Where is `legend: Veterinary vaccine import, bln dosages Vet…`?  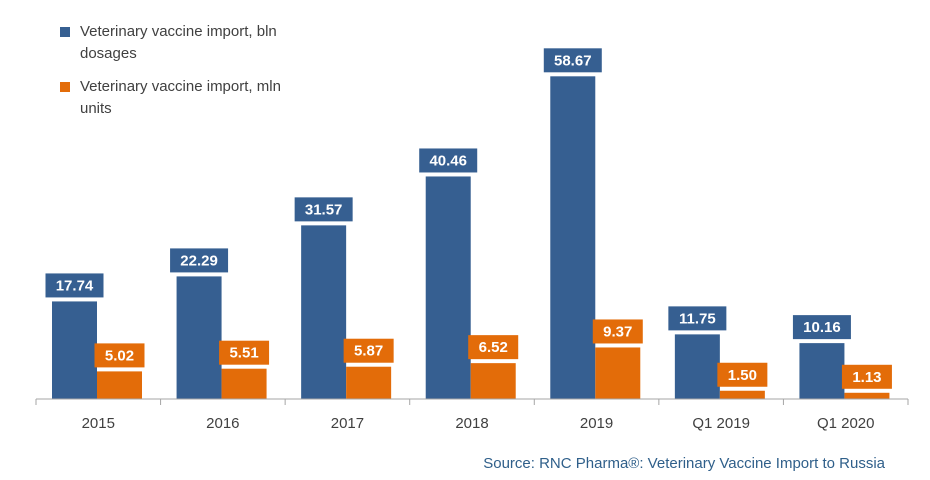 legend: Veterinary vaccine import, bln dosages Vet… is located at coordinates (170, 70).